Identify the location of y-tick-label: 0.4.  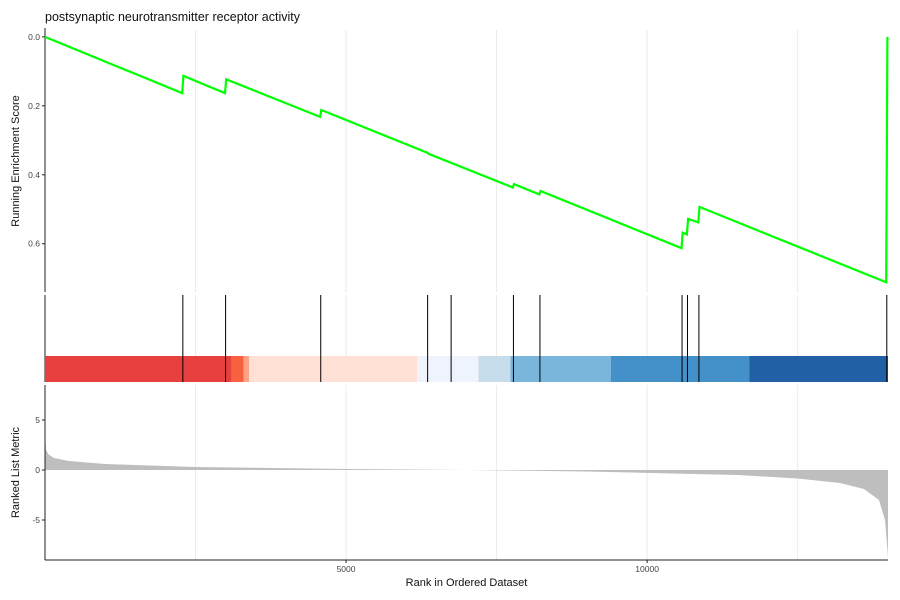
(34, 175).